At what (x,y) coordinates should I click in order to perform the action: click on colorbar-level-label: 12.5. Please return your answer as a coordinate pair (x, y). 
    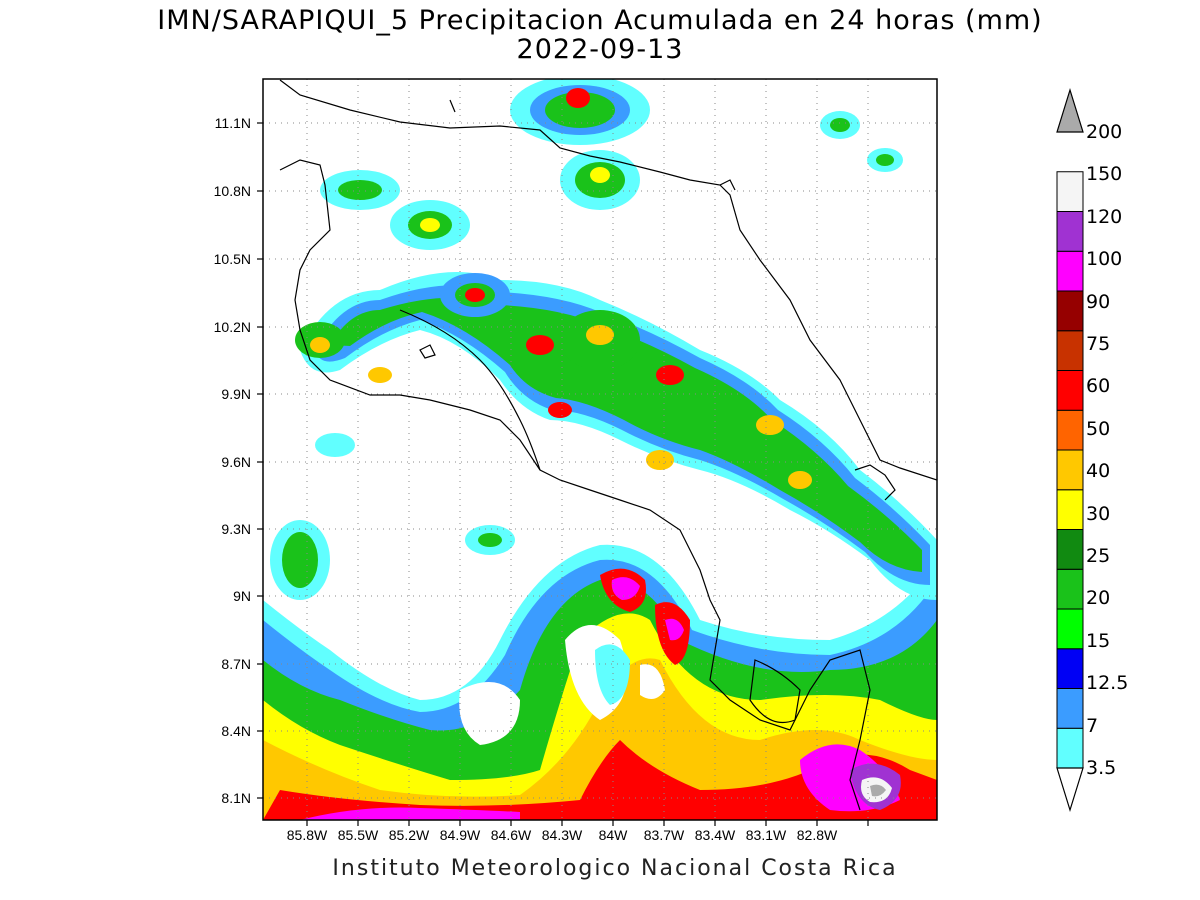
    Looking at the image, I should click on (1107, 683).